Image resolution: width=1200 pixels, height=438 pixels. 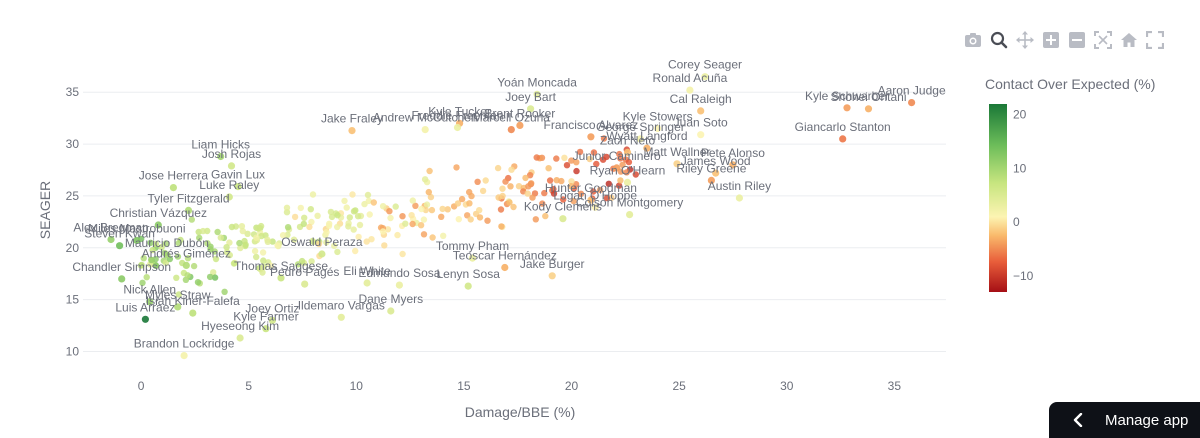 What do you see at coordinates (145, 307) in the screenshot?
I see `point-label: Luis Arraez` at bounding box center [145, 307].